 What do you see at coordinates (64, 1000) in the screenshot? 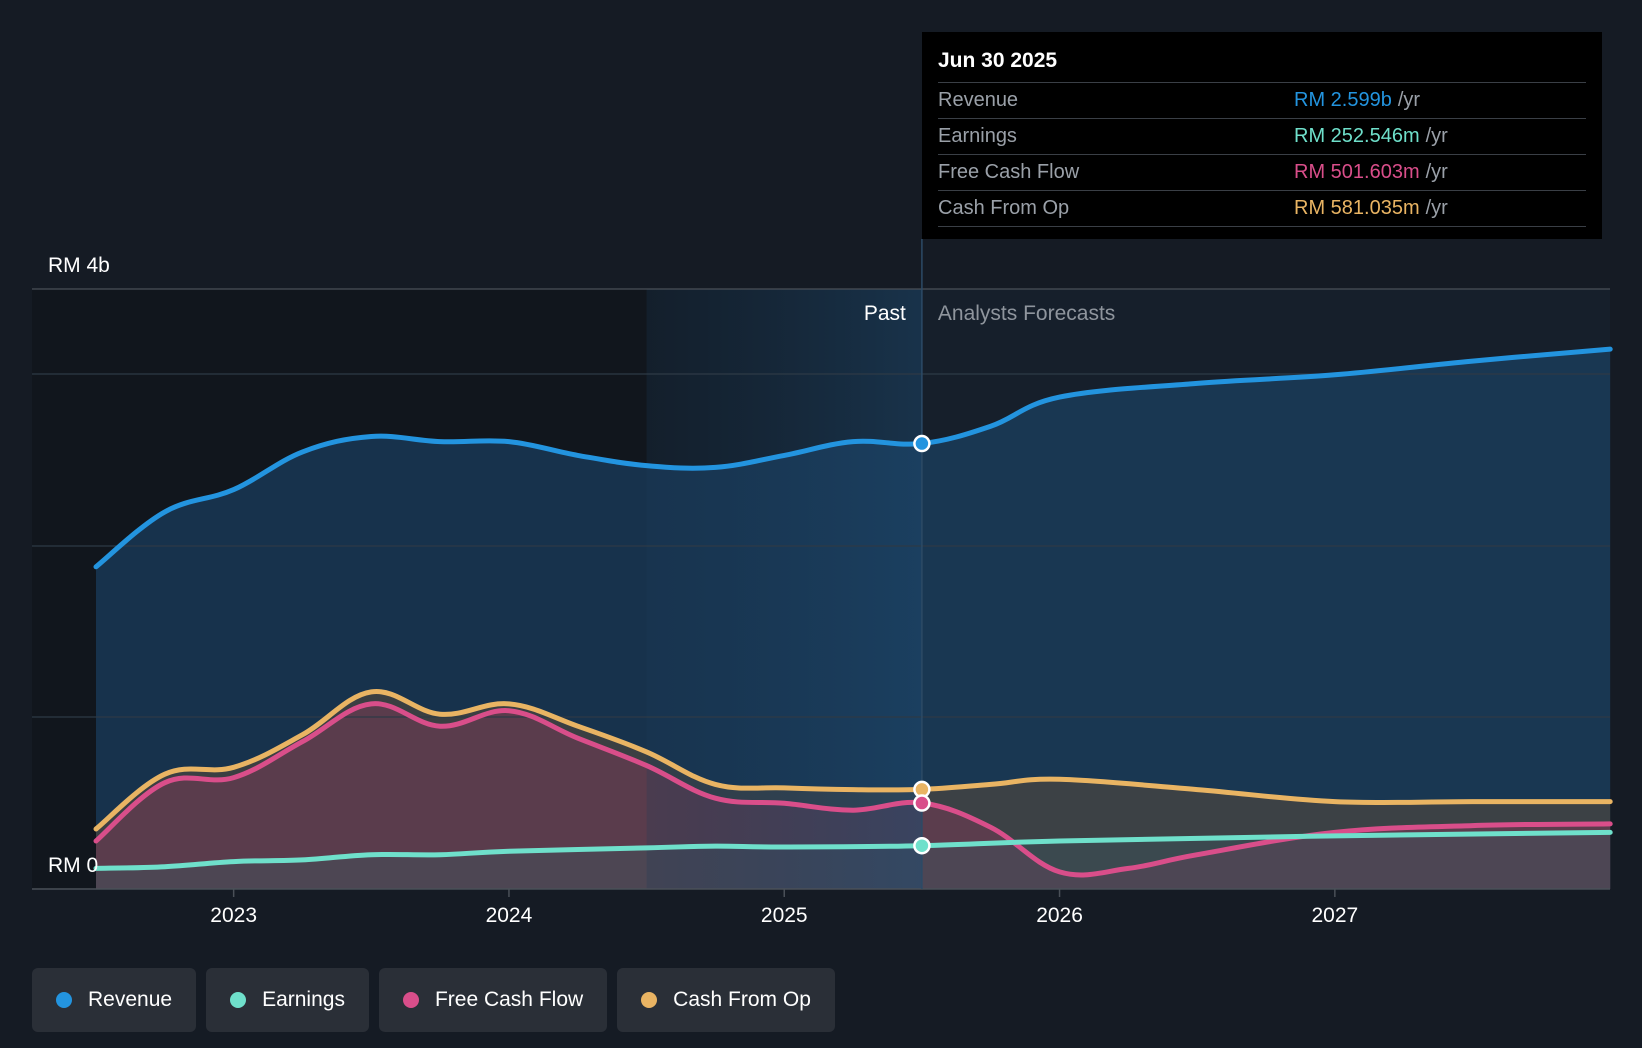
I see `revenue-dot-icon` at bounding box center [64, 1000].